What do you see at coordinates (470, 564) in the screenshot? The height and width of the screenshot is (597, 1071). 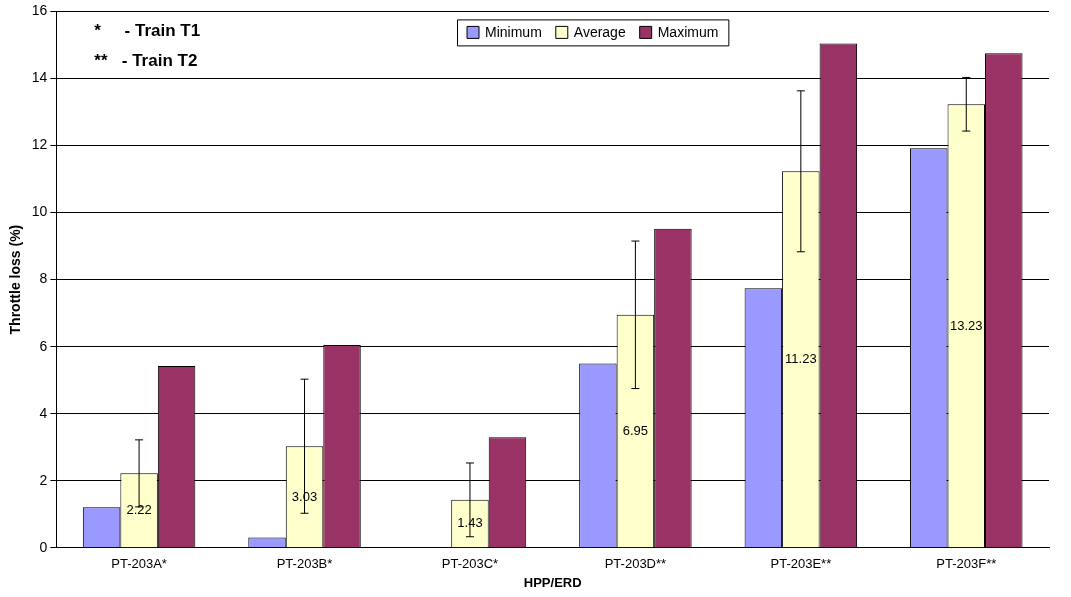 I see `x-tick-label: PT-203C*` at bounding box center [470, 564].